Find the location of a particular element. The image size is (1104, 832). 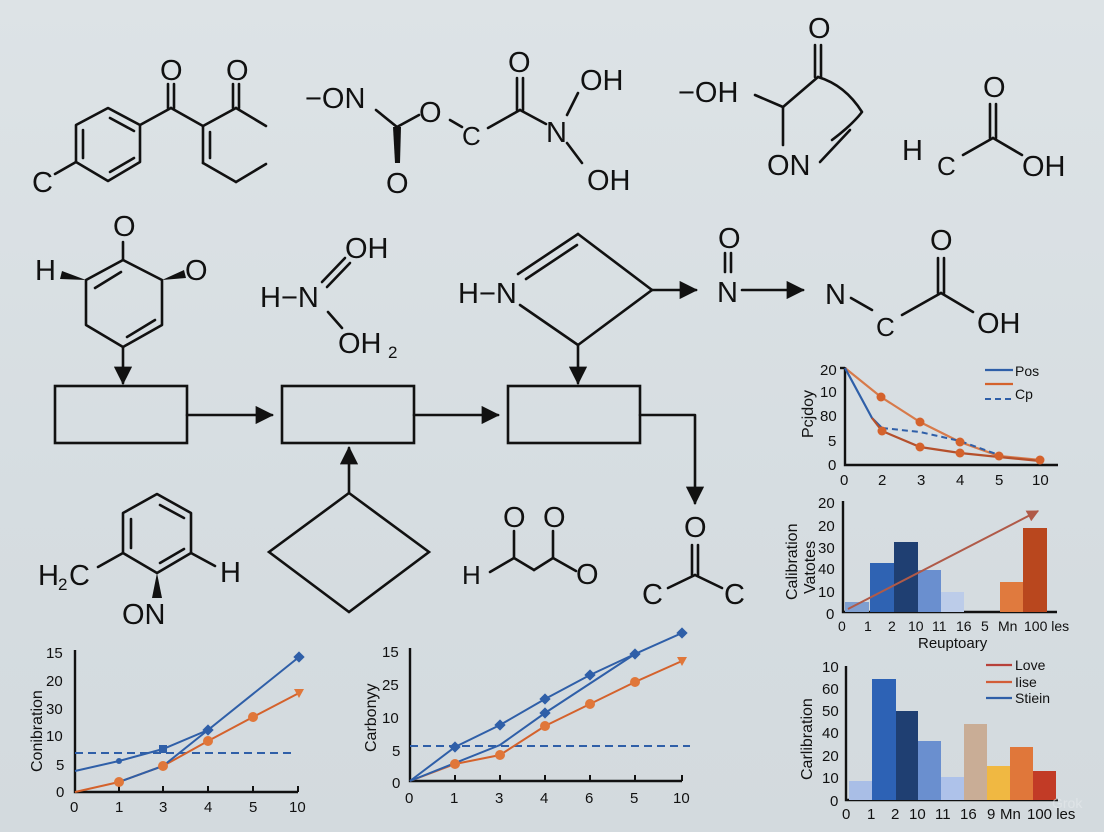

molecule-11: O O H O is located at coordinates (530, 546).